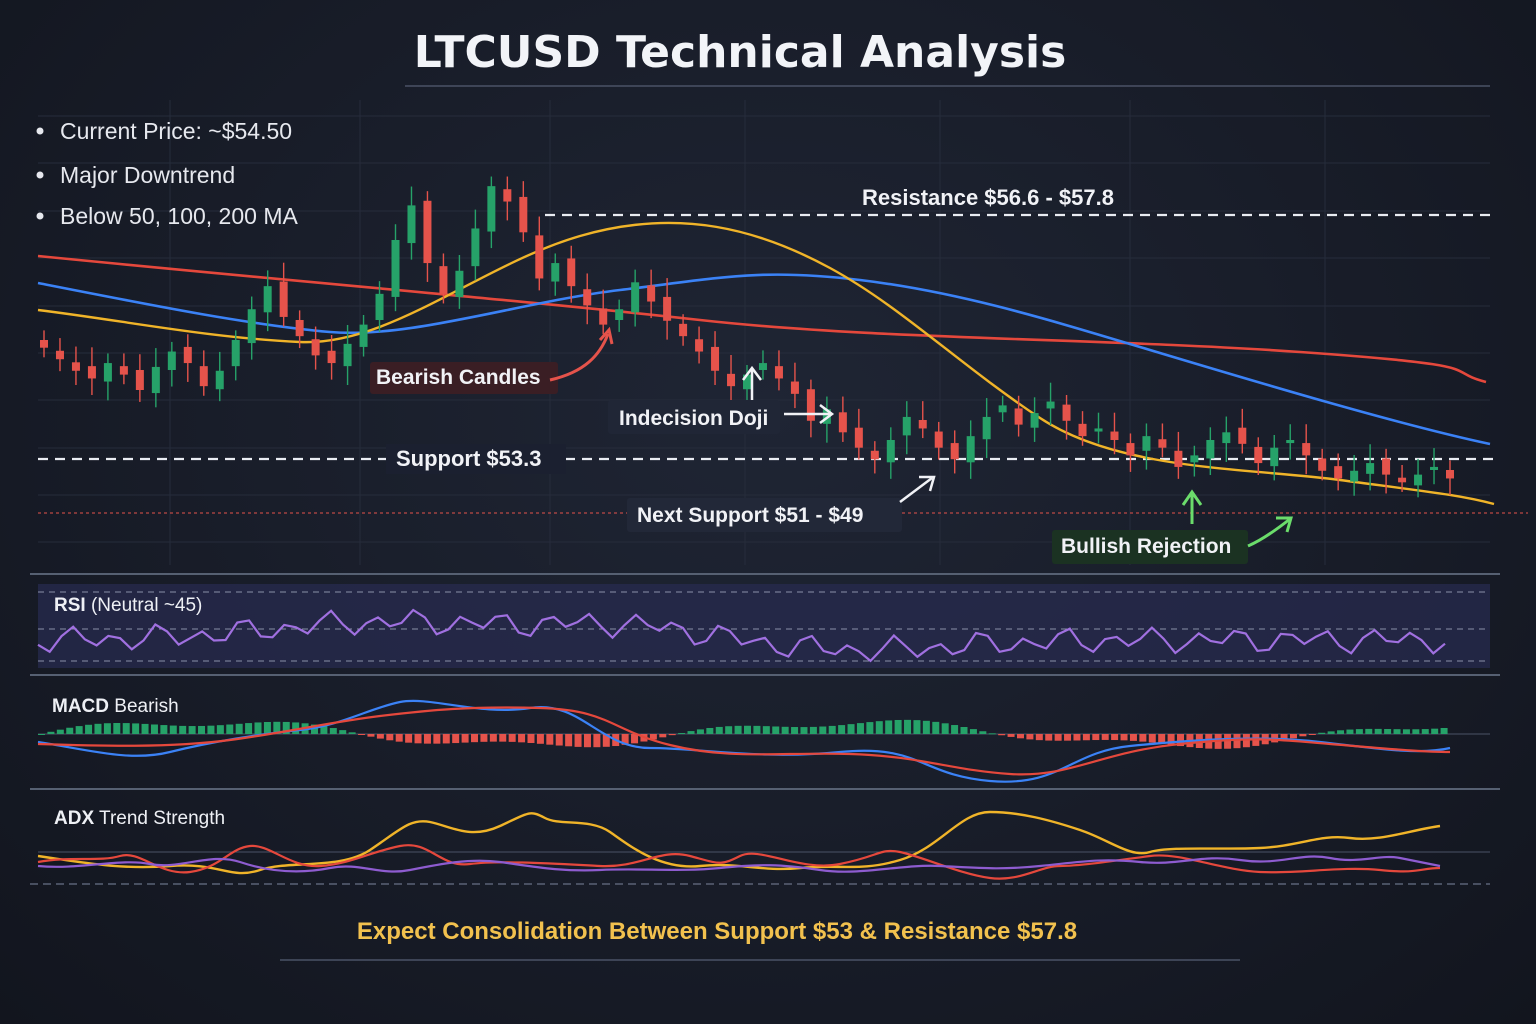 This screenshot has width=1536, height=1024. Describe the element at coordinates (827, 414) in the screenshot. I see `doji-right-arrow-head` at that location.